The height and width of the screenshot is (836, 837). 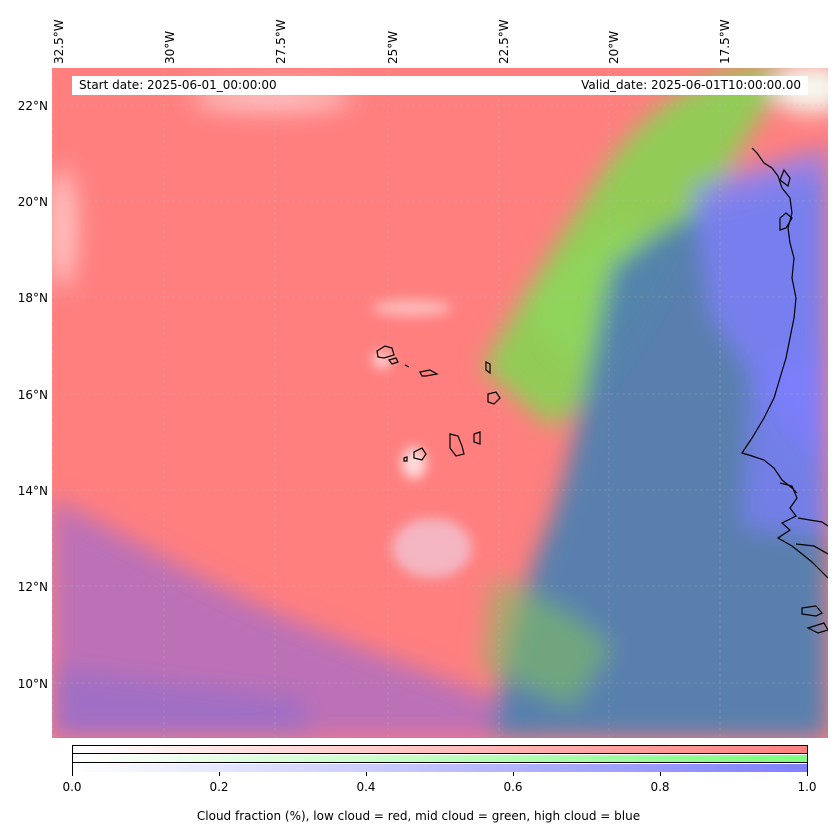 I want to click on island-maio, so click(x=477, y=438).